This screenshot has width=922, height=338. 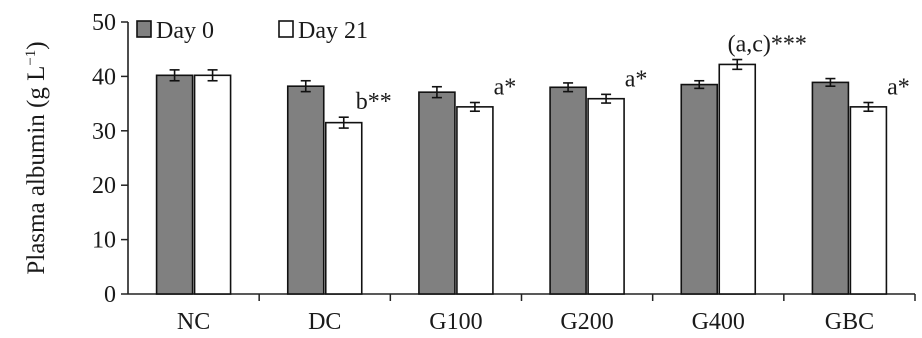 I want to click on y-axis-title-unit-superscript: −1, so click(x=31, y=58).